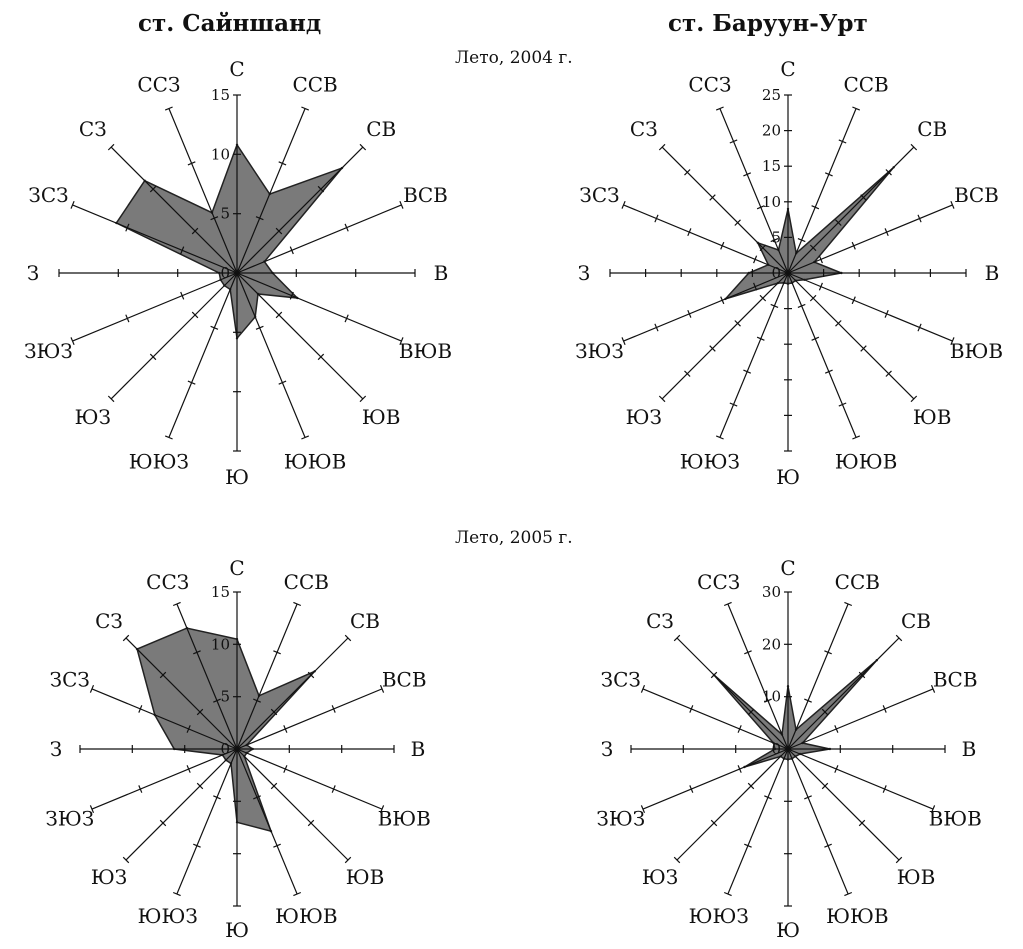 The width and height of the screenshot is (1023, 949). I want to click on direction-label-sz: СЗ, so click(93, 129).